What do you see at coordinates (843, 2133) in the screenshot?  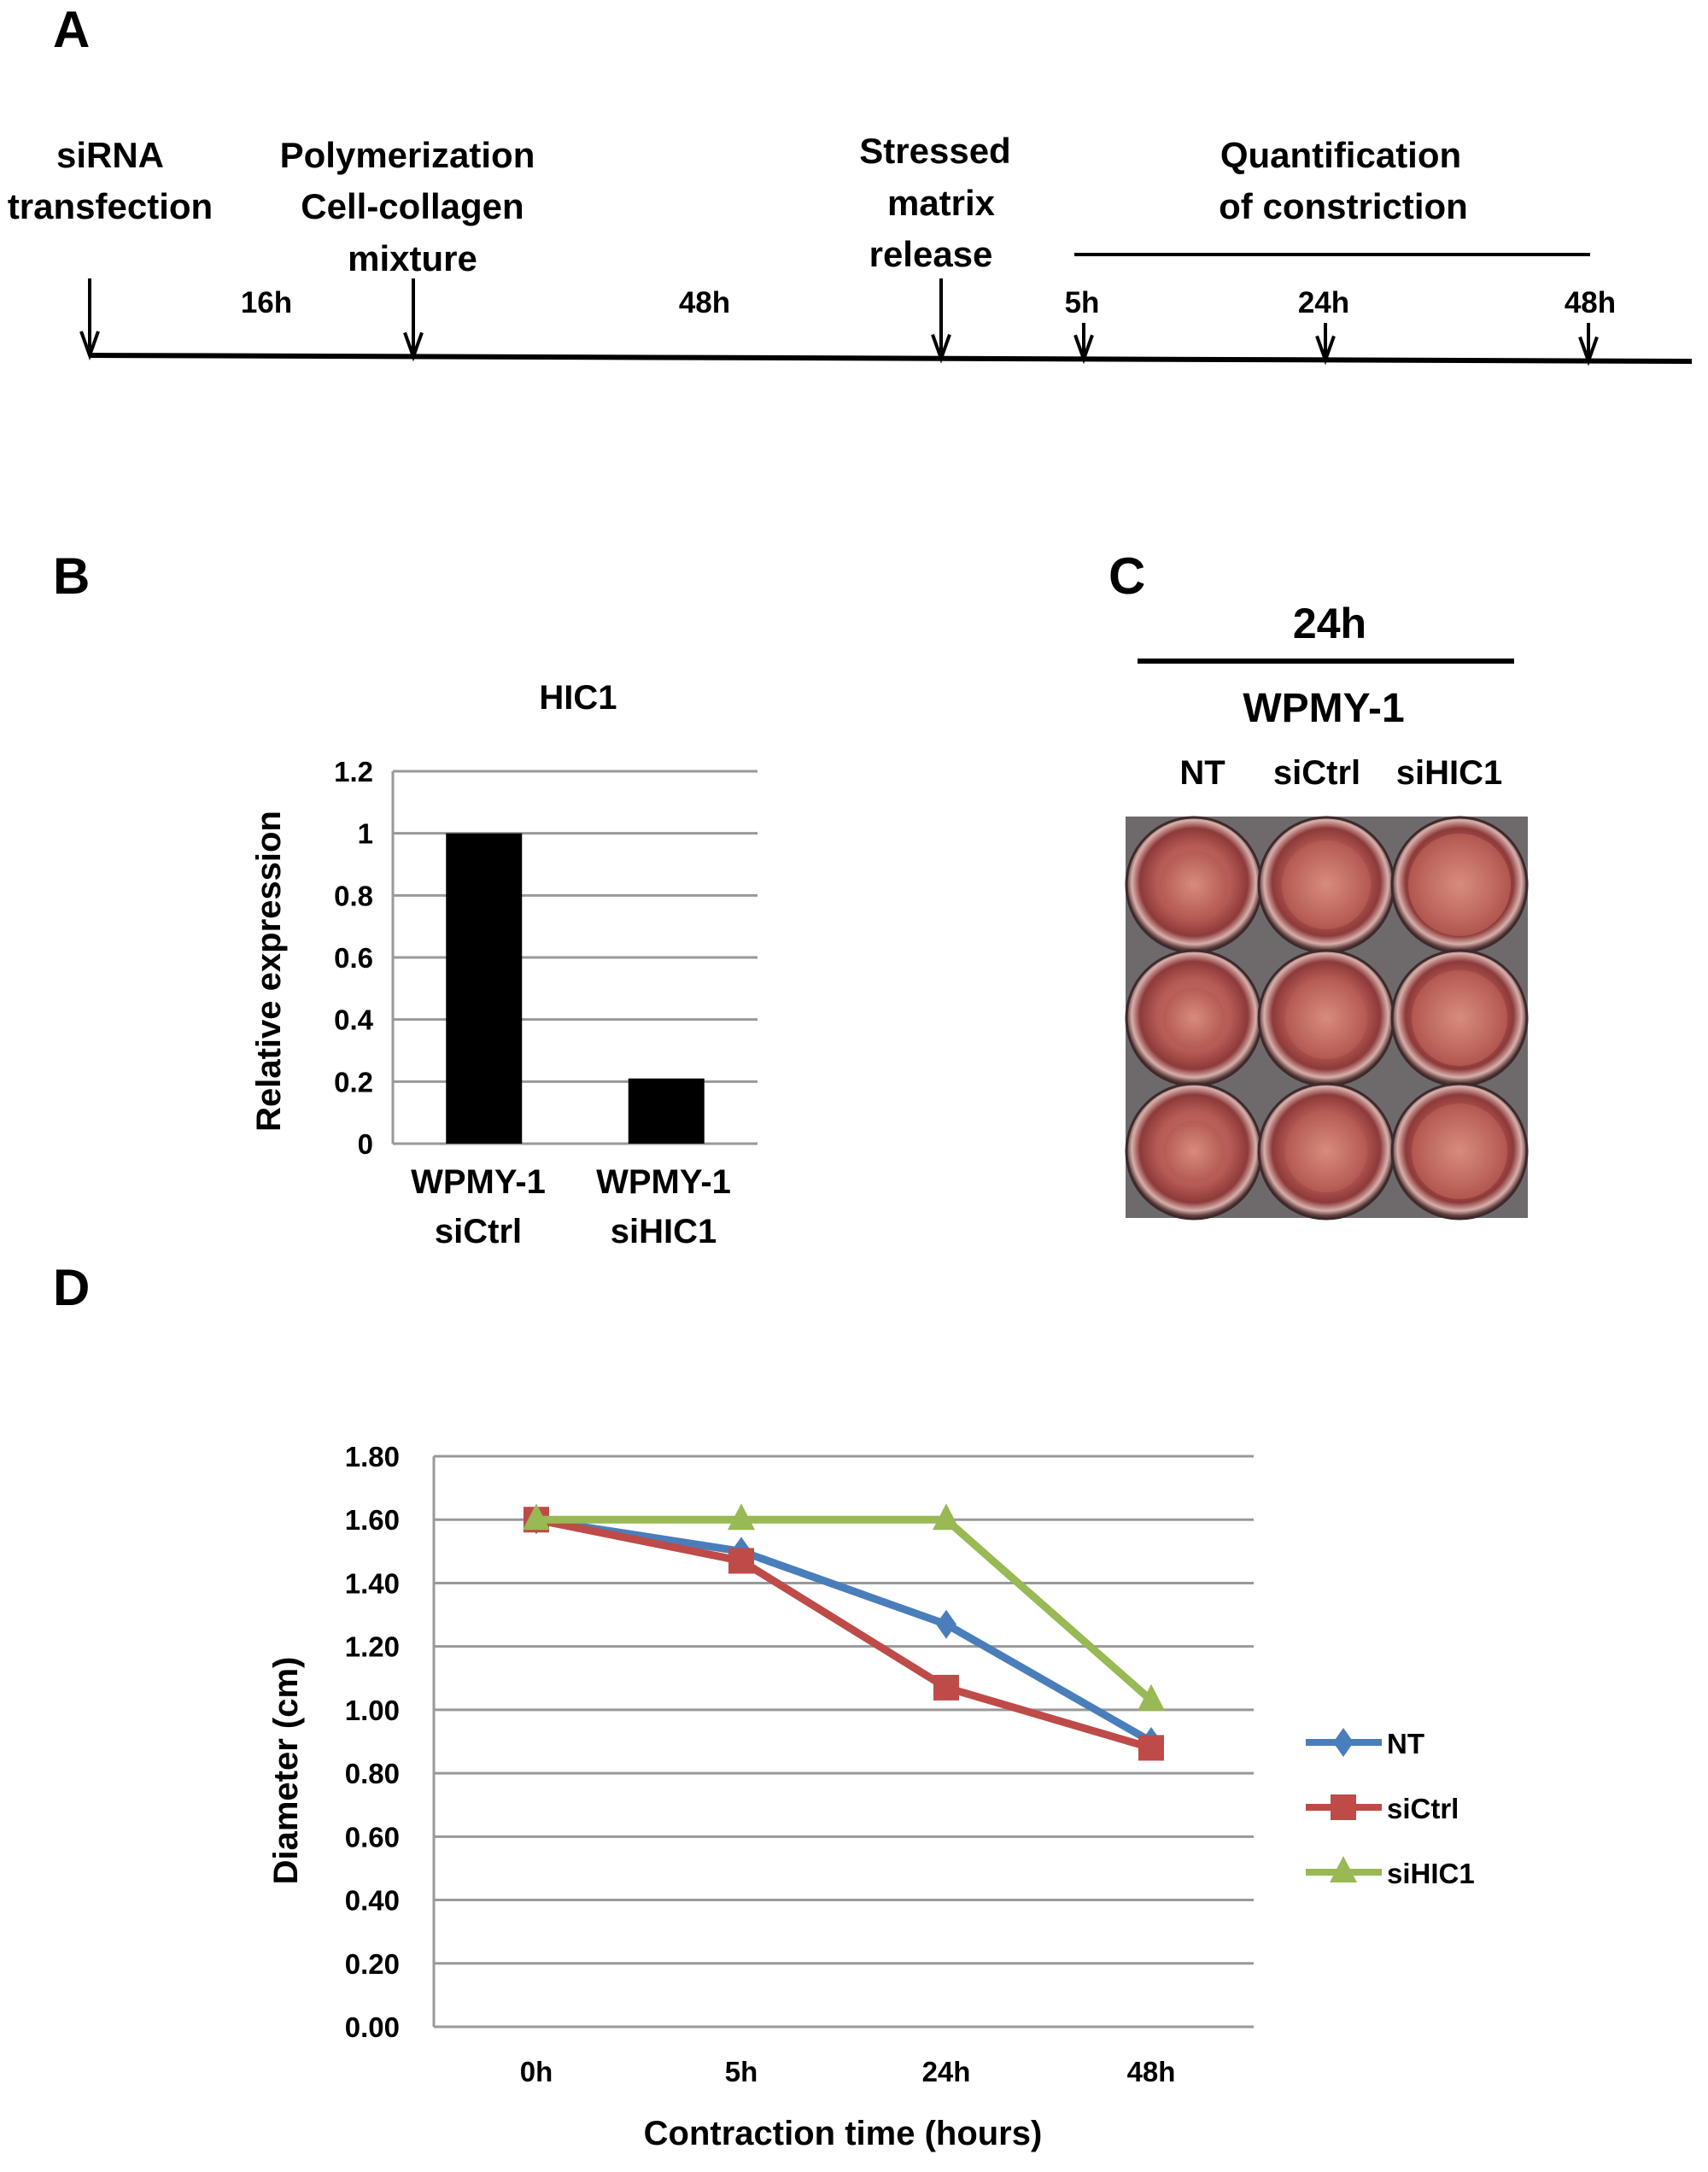 I see `line-x-axis-title: Contraction time (hours)` at bounding box center [843, 2133].